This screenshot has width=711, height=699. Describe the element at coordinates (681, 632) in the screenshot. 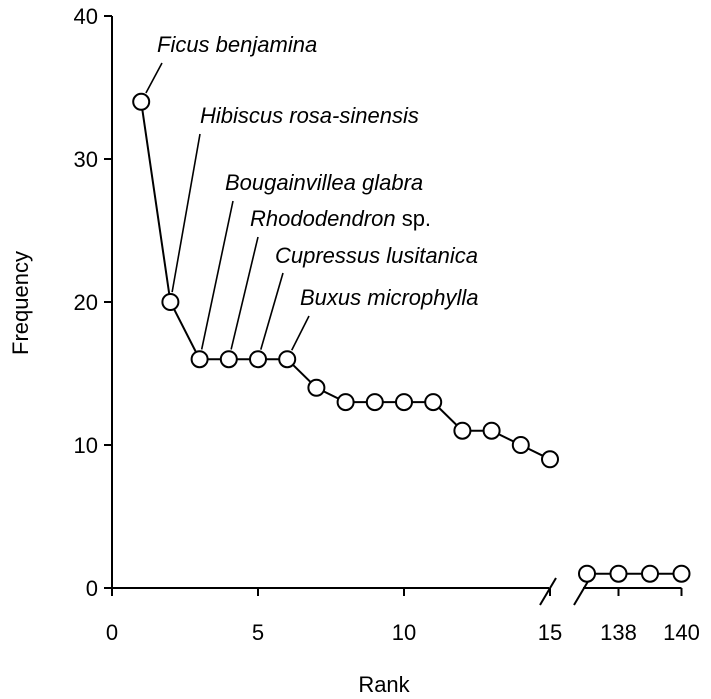

I see `x-tick-label: 140` at that location.